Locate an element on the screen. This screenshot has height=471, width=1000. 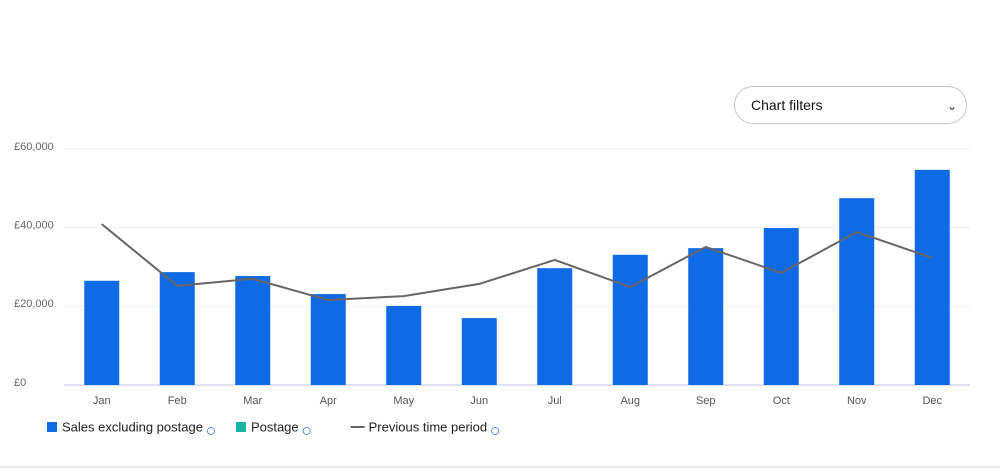
x-tick-label: May is located at coordinates (403, 401).